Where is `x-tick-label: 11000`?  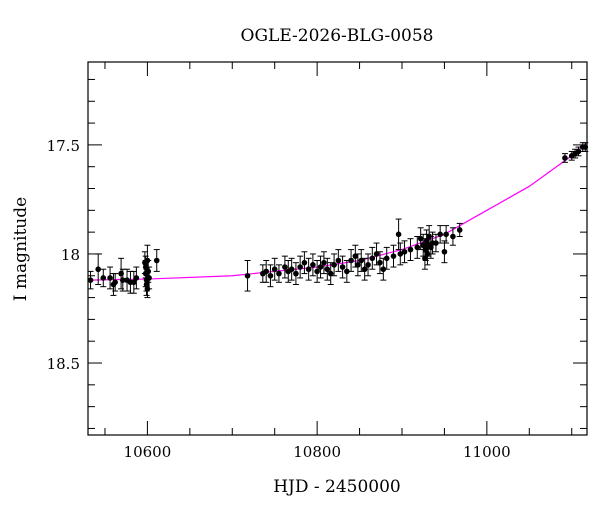
x-tick-label: 11000 is located at coordinates (487, 452).